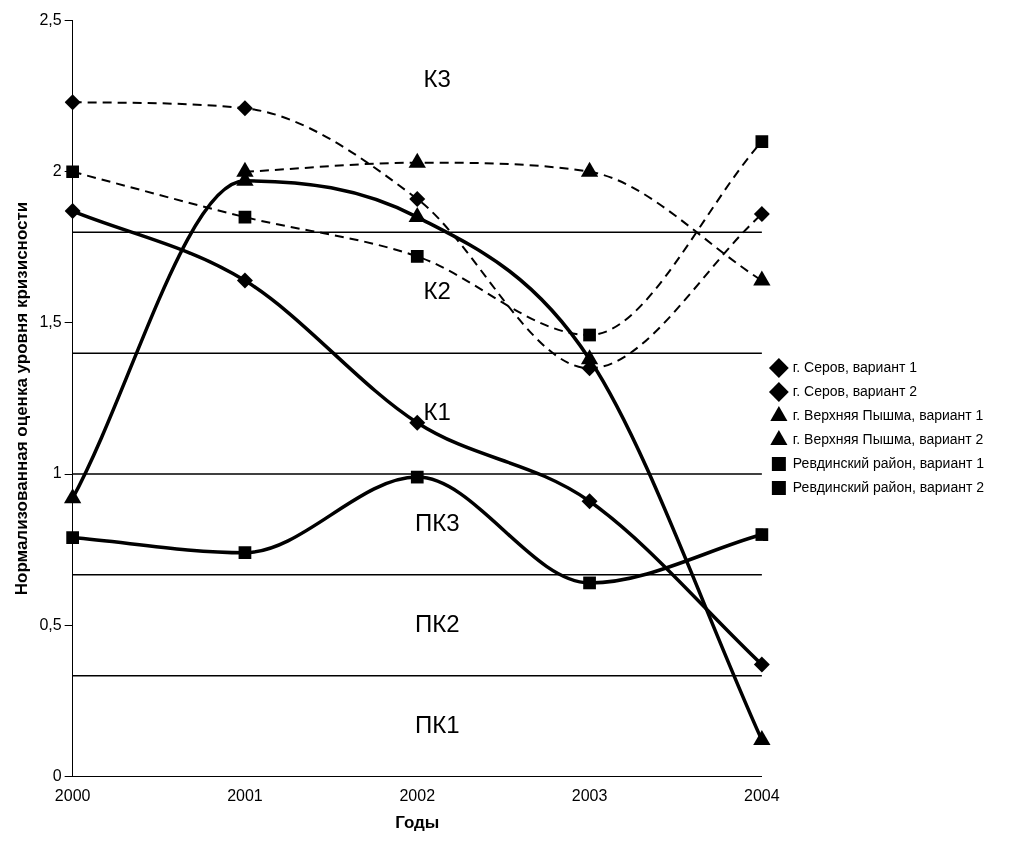 The width and height of the screenshot is (1010, 854). Describe the element at coordinates (57, 171) in the screenshot. I see `y-tick-label: 2` at that location.